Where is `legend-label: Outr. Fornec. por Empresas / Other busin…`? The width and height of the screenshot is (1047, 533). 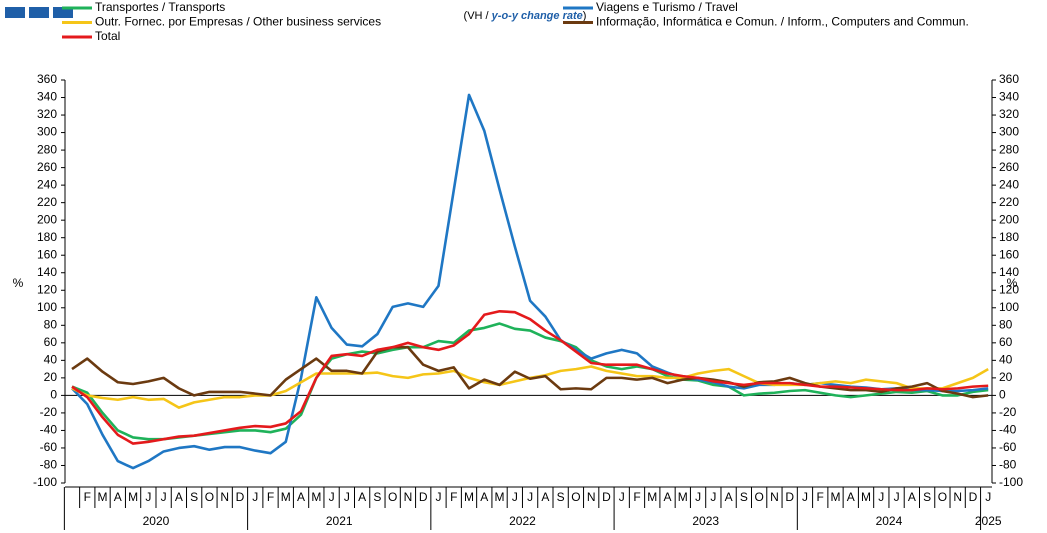 legend-label: Outr. Fornec. por Empresas / Other busin… is located at coordinates (238, 22).